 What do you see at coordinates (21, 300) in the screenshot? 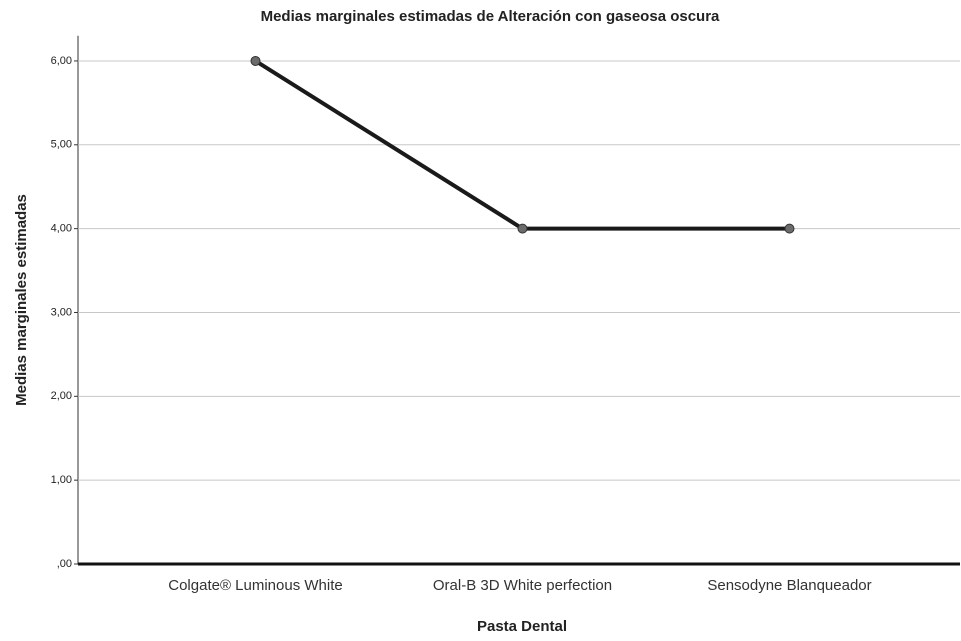
I see `y-axis-label: Medias marginales estimadas` at bounding box center [21, 300].